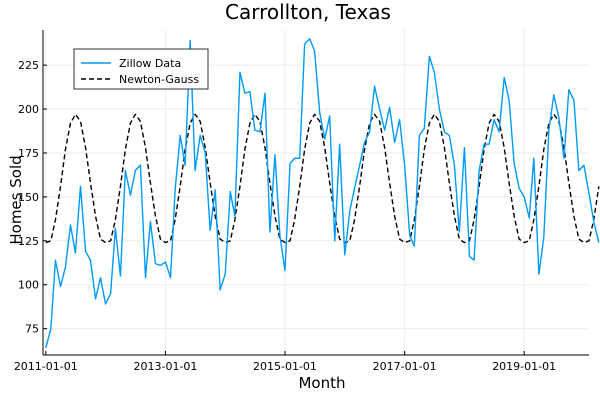 The width and height of the screenshot is (600, 400). What do you see at coordinates (405, 366) in the screenshot?
I see `x-tick-label: 2017-01-01` at bounding box center [405, 366].